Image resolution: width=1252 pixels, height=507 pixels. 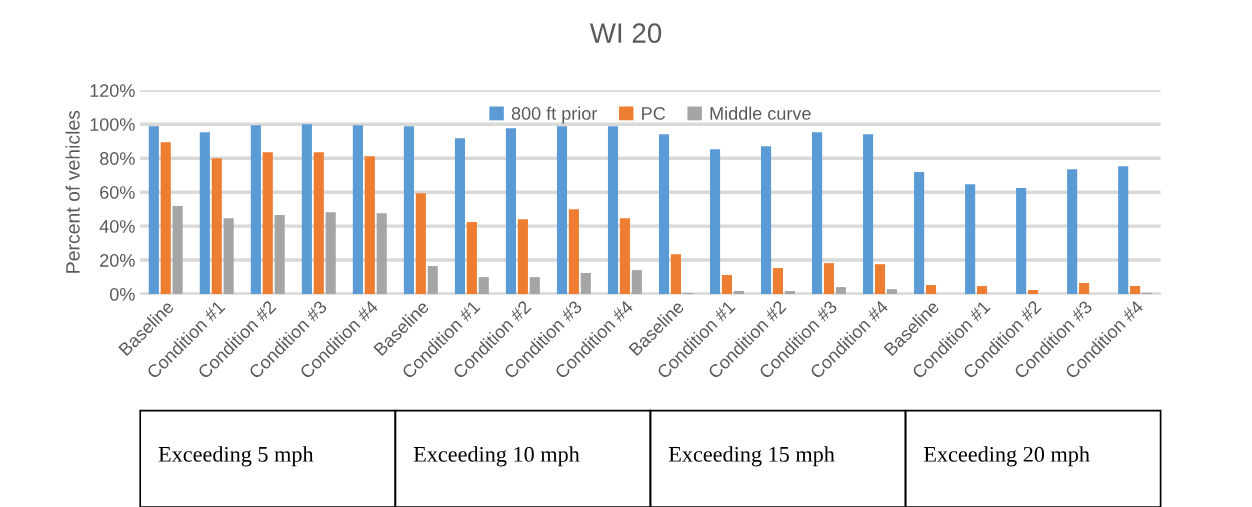 I want to click on y-tick-label: 80%, so click(x=117, y=158).